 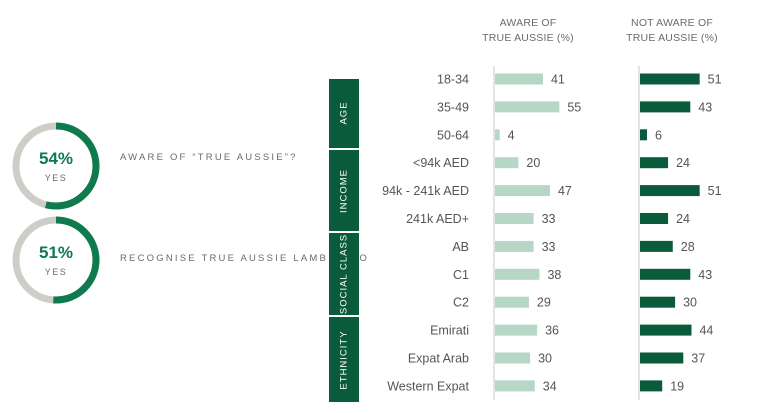 What do you see at coordinates (344, 113) in the screenshot?
I see `group-bar-age: AGE` at bounding box center [344, 113].